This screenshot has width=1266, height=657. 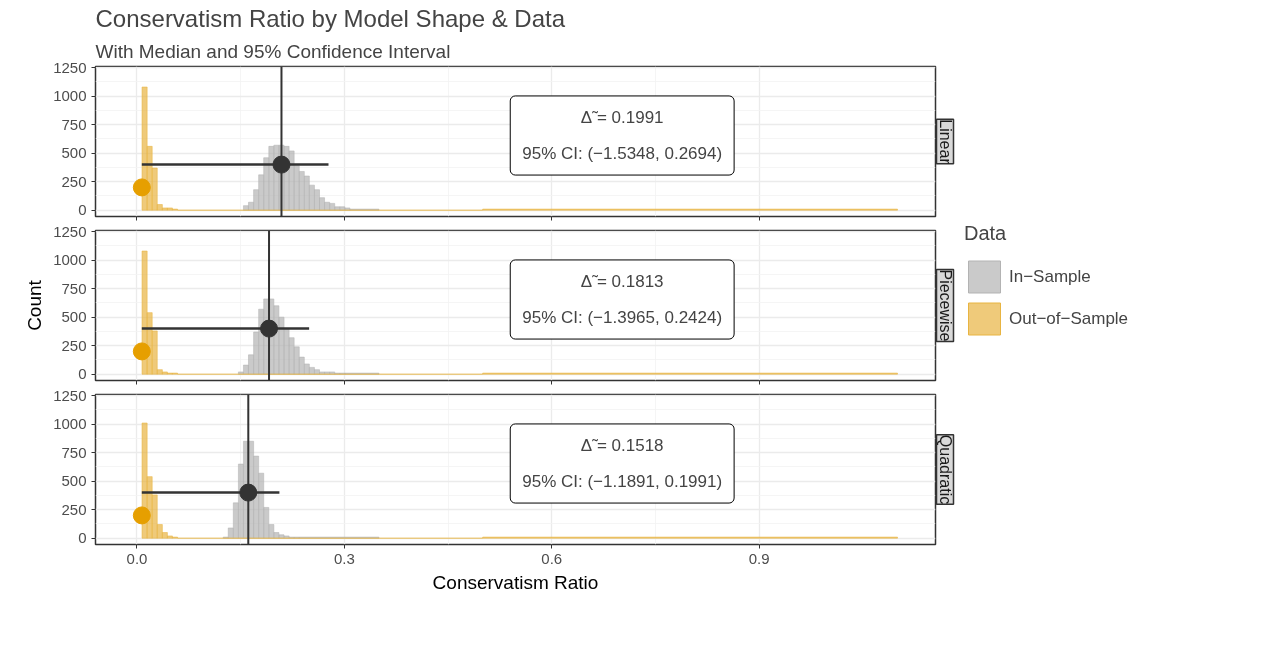 What do you see at coordinates (622, 154) in the screenshot?
I see `annotation: 95% CI: (−1.5348, 0.2694)` at bounding box center [622, 154].